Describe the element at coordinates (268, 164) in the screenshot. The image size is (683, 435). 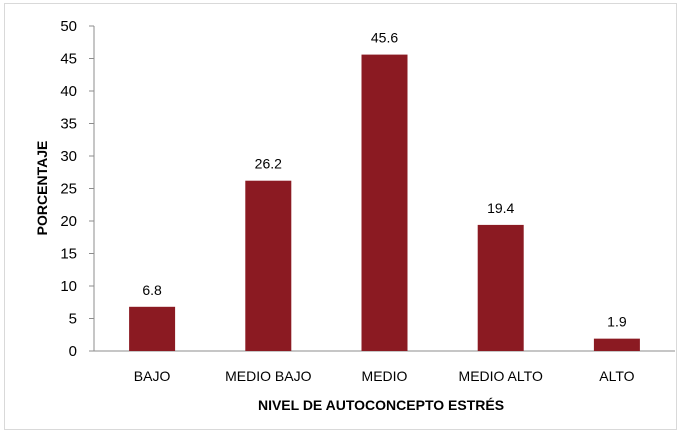
I see `data-label: 26.2` at that location.